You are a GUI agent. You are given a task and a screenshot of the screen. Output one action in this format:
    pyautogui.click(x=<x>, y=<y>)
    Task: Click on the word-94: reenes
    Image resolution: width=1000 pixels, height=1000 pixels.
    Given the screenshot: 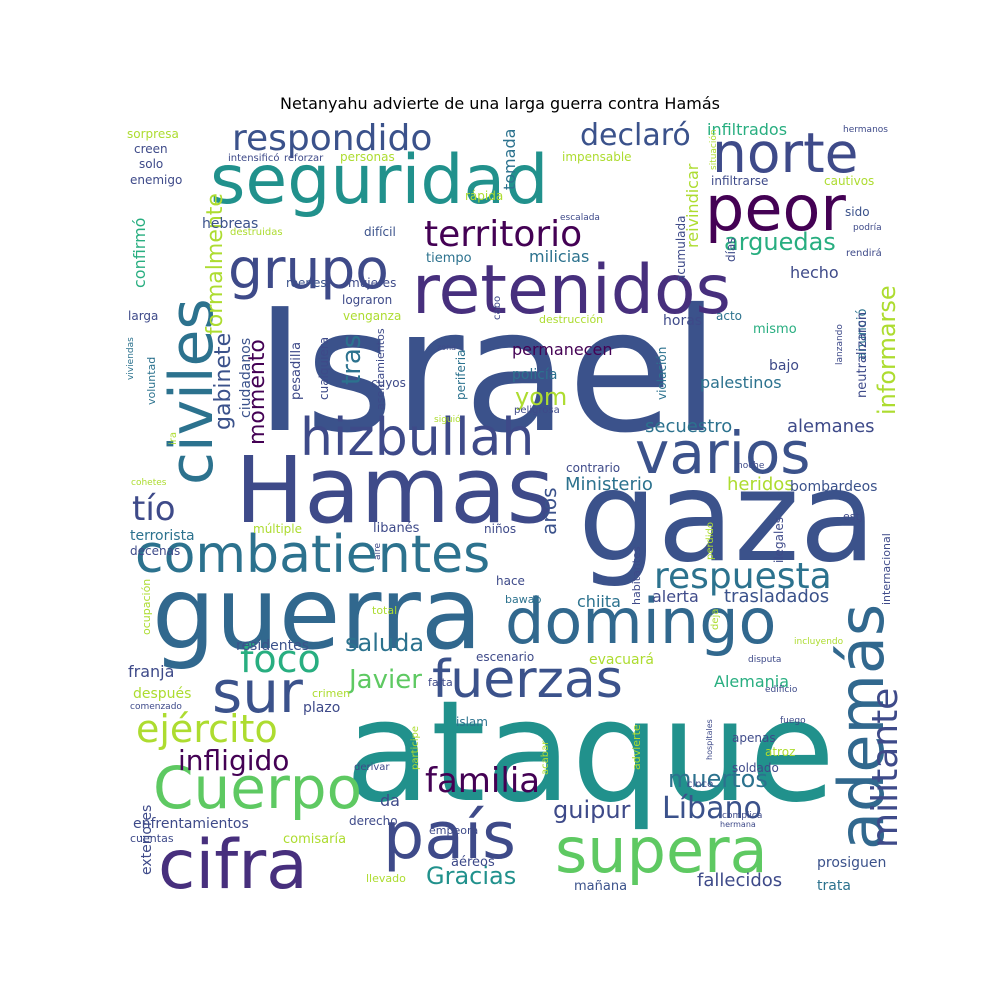 What is the action you would take?
    pyautogui.click(x=306, y=283)
    